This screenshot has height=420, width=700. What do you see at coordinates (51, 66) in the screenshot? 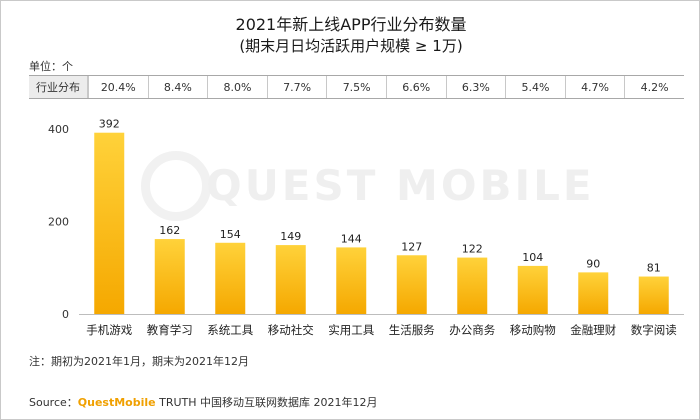
I see `unit-label: 单位：个` at bounding box center [51, 66].